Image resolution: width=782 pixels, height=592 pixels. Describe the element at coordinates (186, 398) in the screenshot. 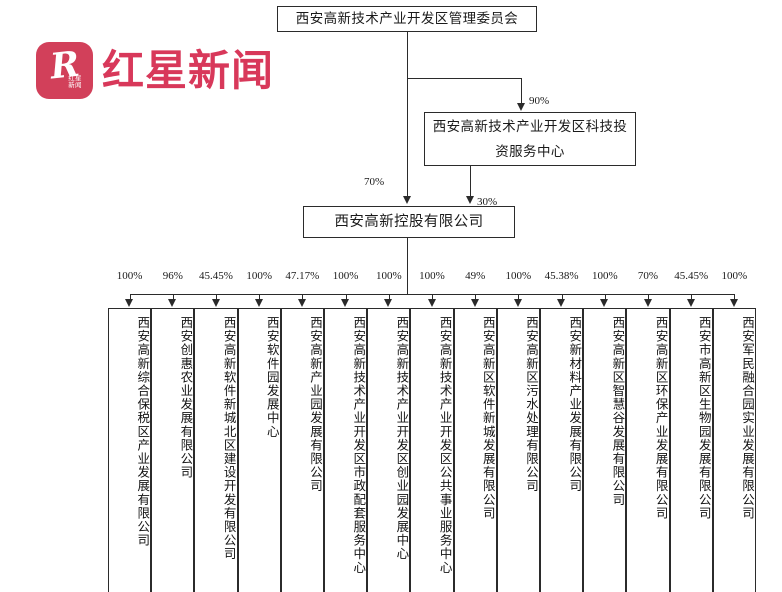

I see `subsidiary-label-2: 西安创惠农业发展有限公司` at that location.